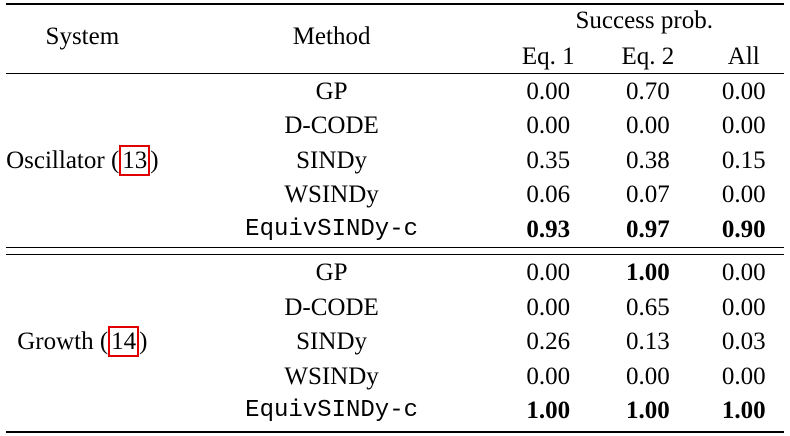 The width and height of the screenshot is (790, 436). Describe the element at coordinates (395, 377) in the screenshot. I see `table-row: WSINDy 0.00 0.00 0.00` at that location.